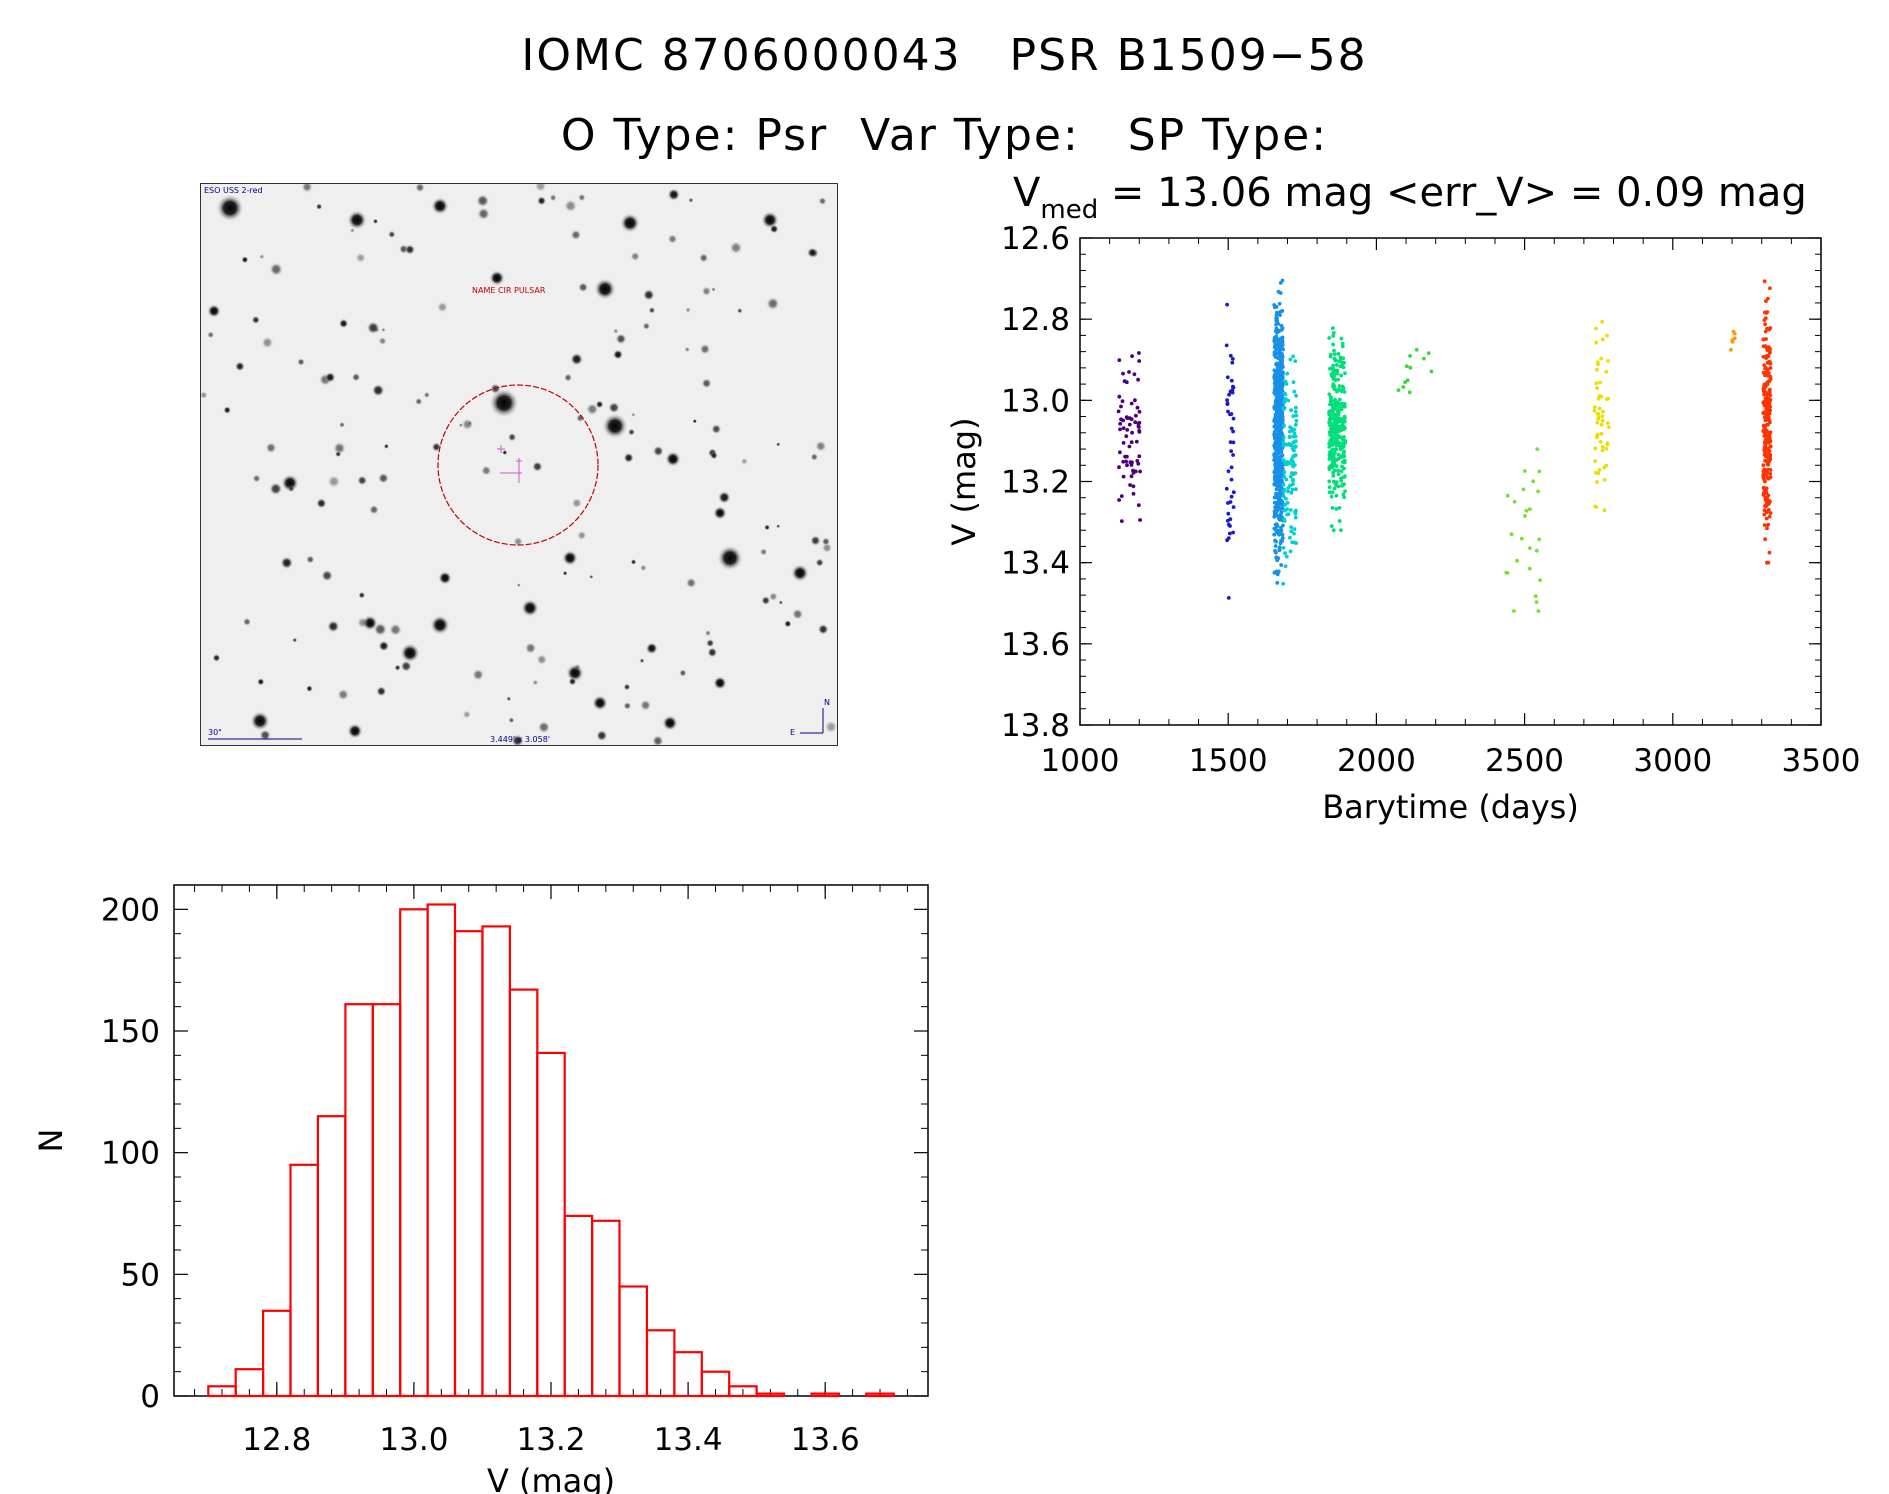 The image size is (1889, 1494). Describe the element at coordinates (1035, 401) in the screenshot. I see `lc-ytick-label: 13.0` at that location.